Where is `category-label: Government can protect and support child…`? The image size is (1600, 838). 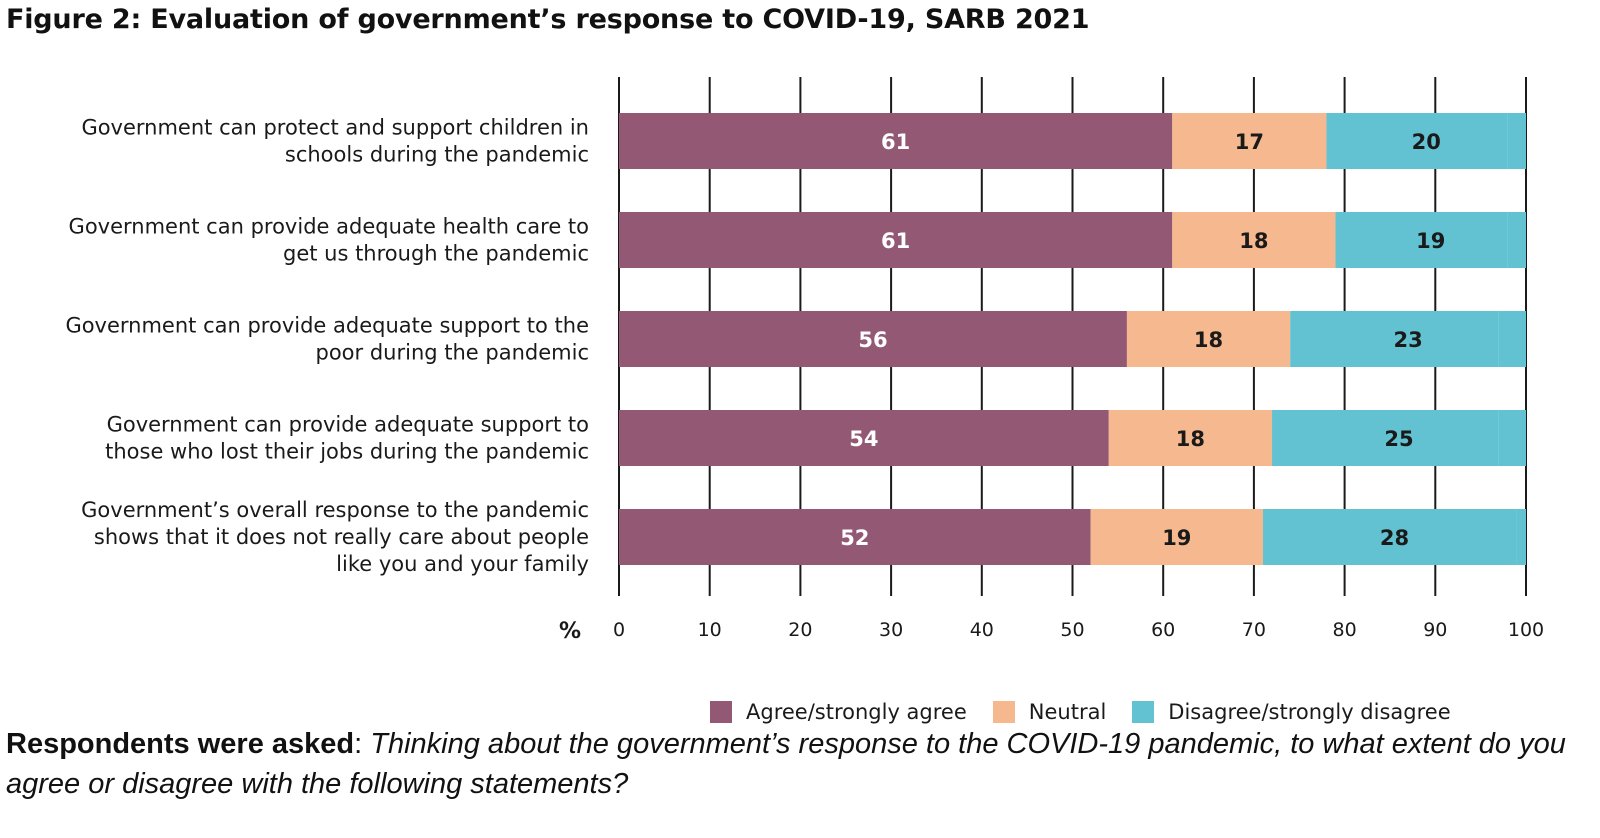
category-label: Government can protect and support child… is located at coordinates (335, 141).